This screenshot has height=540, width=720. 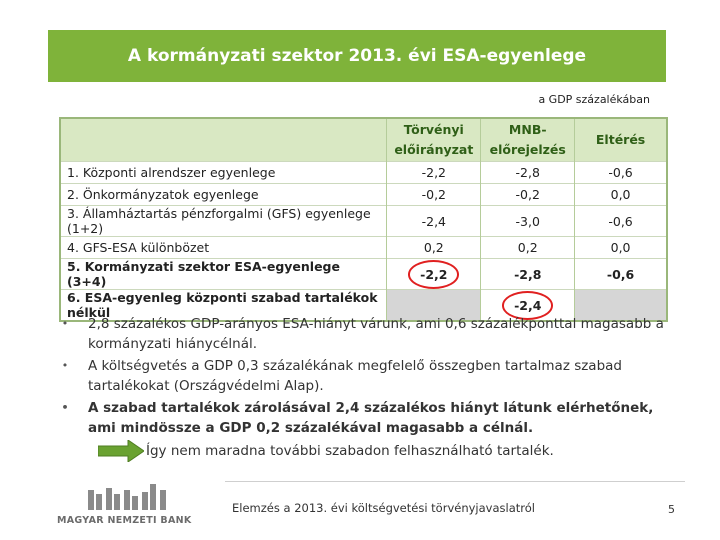 I want to click on cell-forecast: -0,2, so click(x=527, y=194).